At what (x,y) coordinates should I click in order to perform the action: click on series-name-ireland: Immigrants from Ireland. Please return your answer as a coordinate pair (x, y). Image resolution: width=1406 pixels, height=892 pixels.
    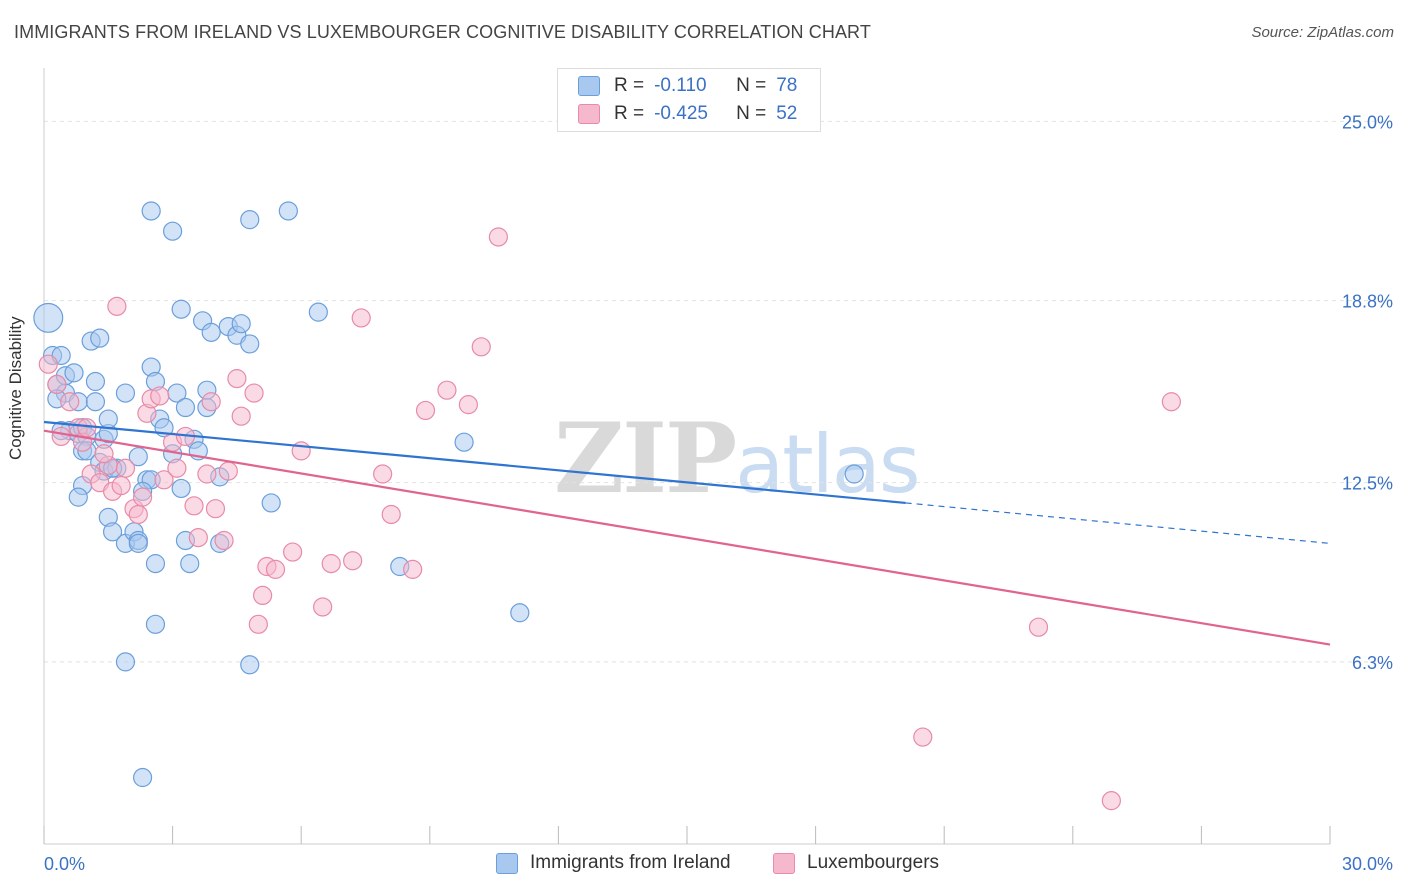
    Looking at the image, I should click on (630, 862).